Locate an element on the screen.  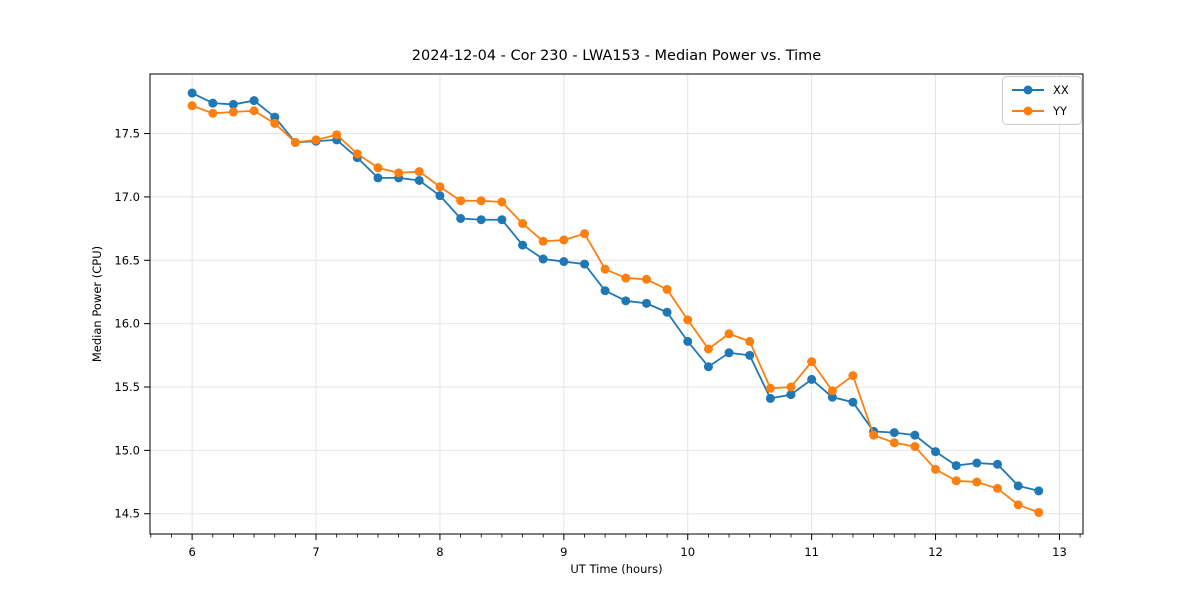
svg-text: 13 is located at coordinates (1059, 552).